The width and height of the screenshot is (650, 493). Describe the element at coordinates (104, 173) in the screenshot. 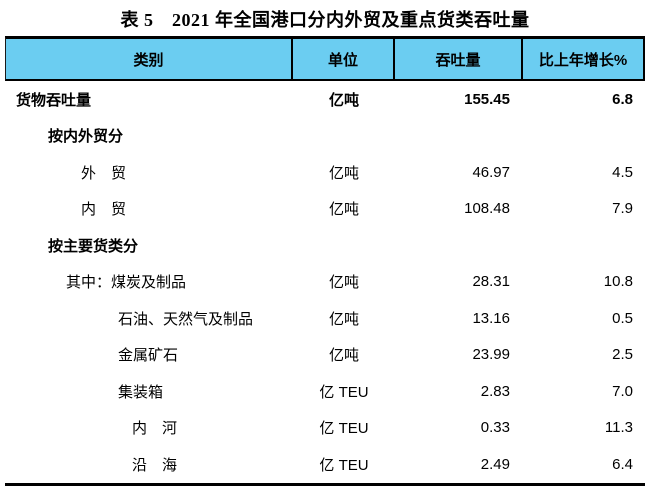

I see `category-cell: 外 贸` at that location.